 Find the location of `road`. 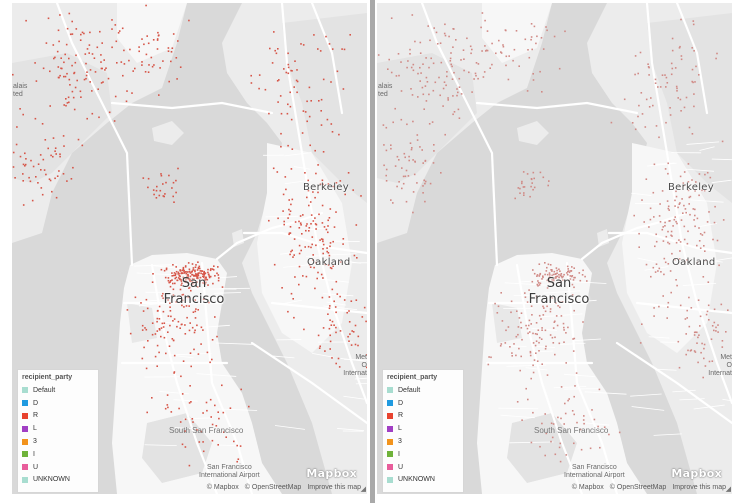

road is located at coordinates (688, 204).